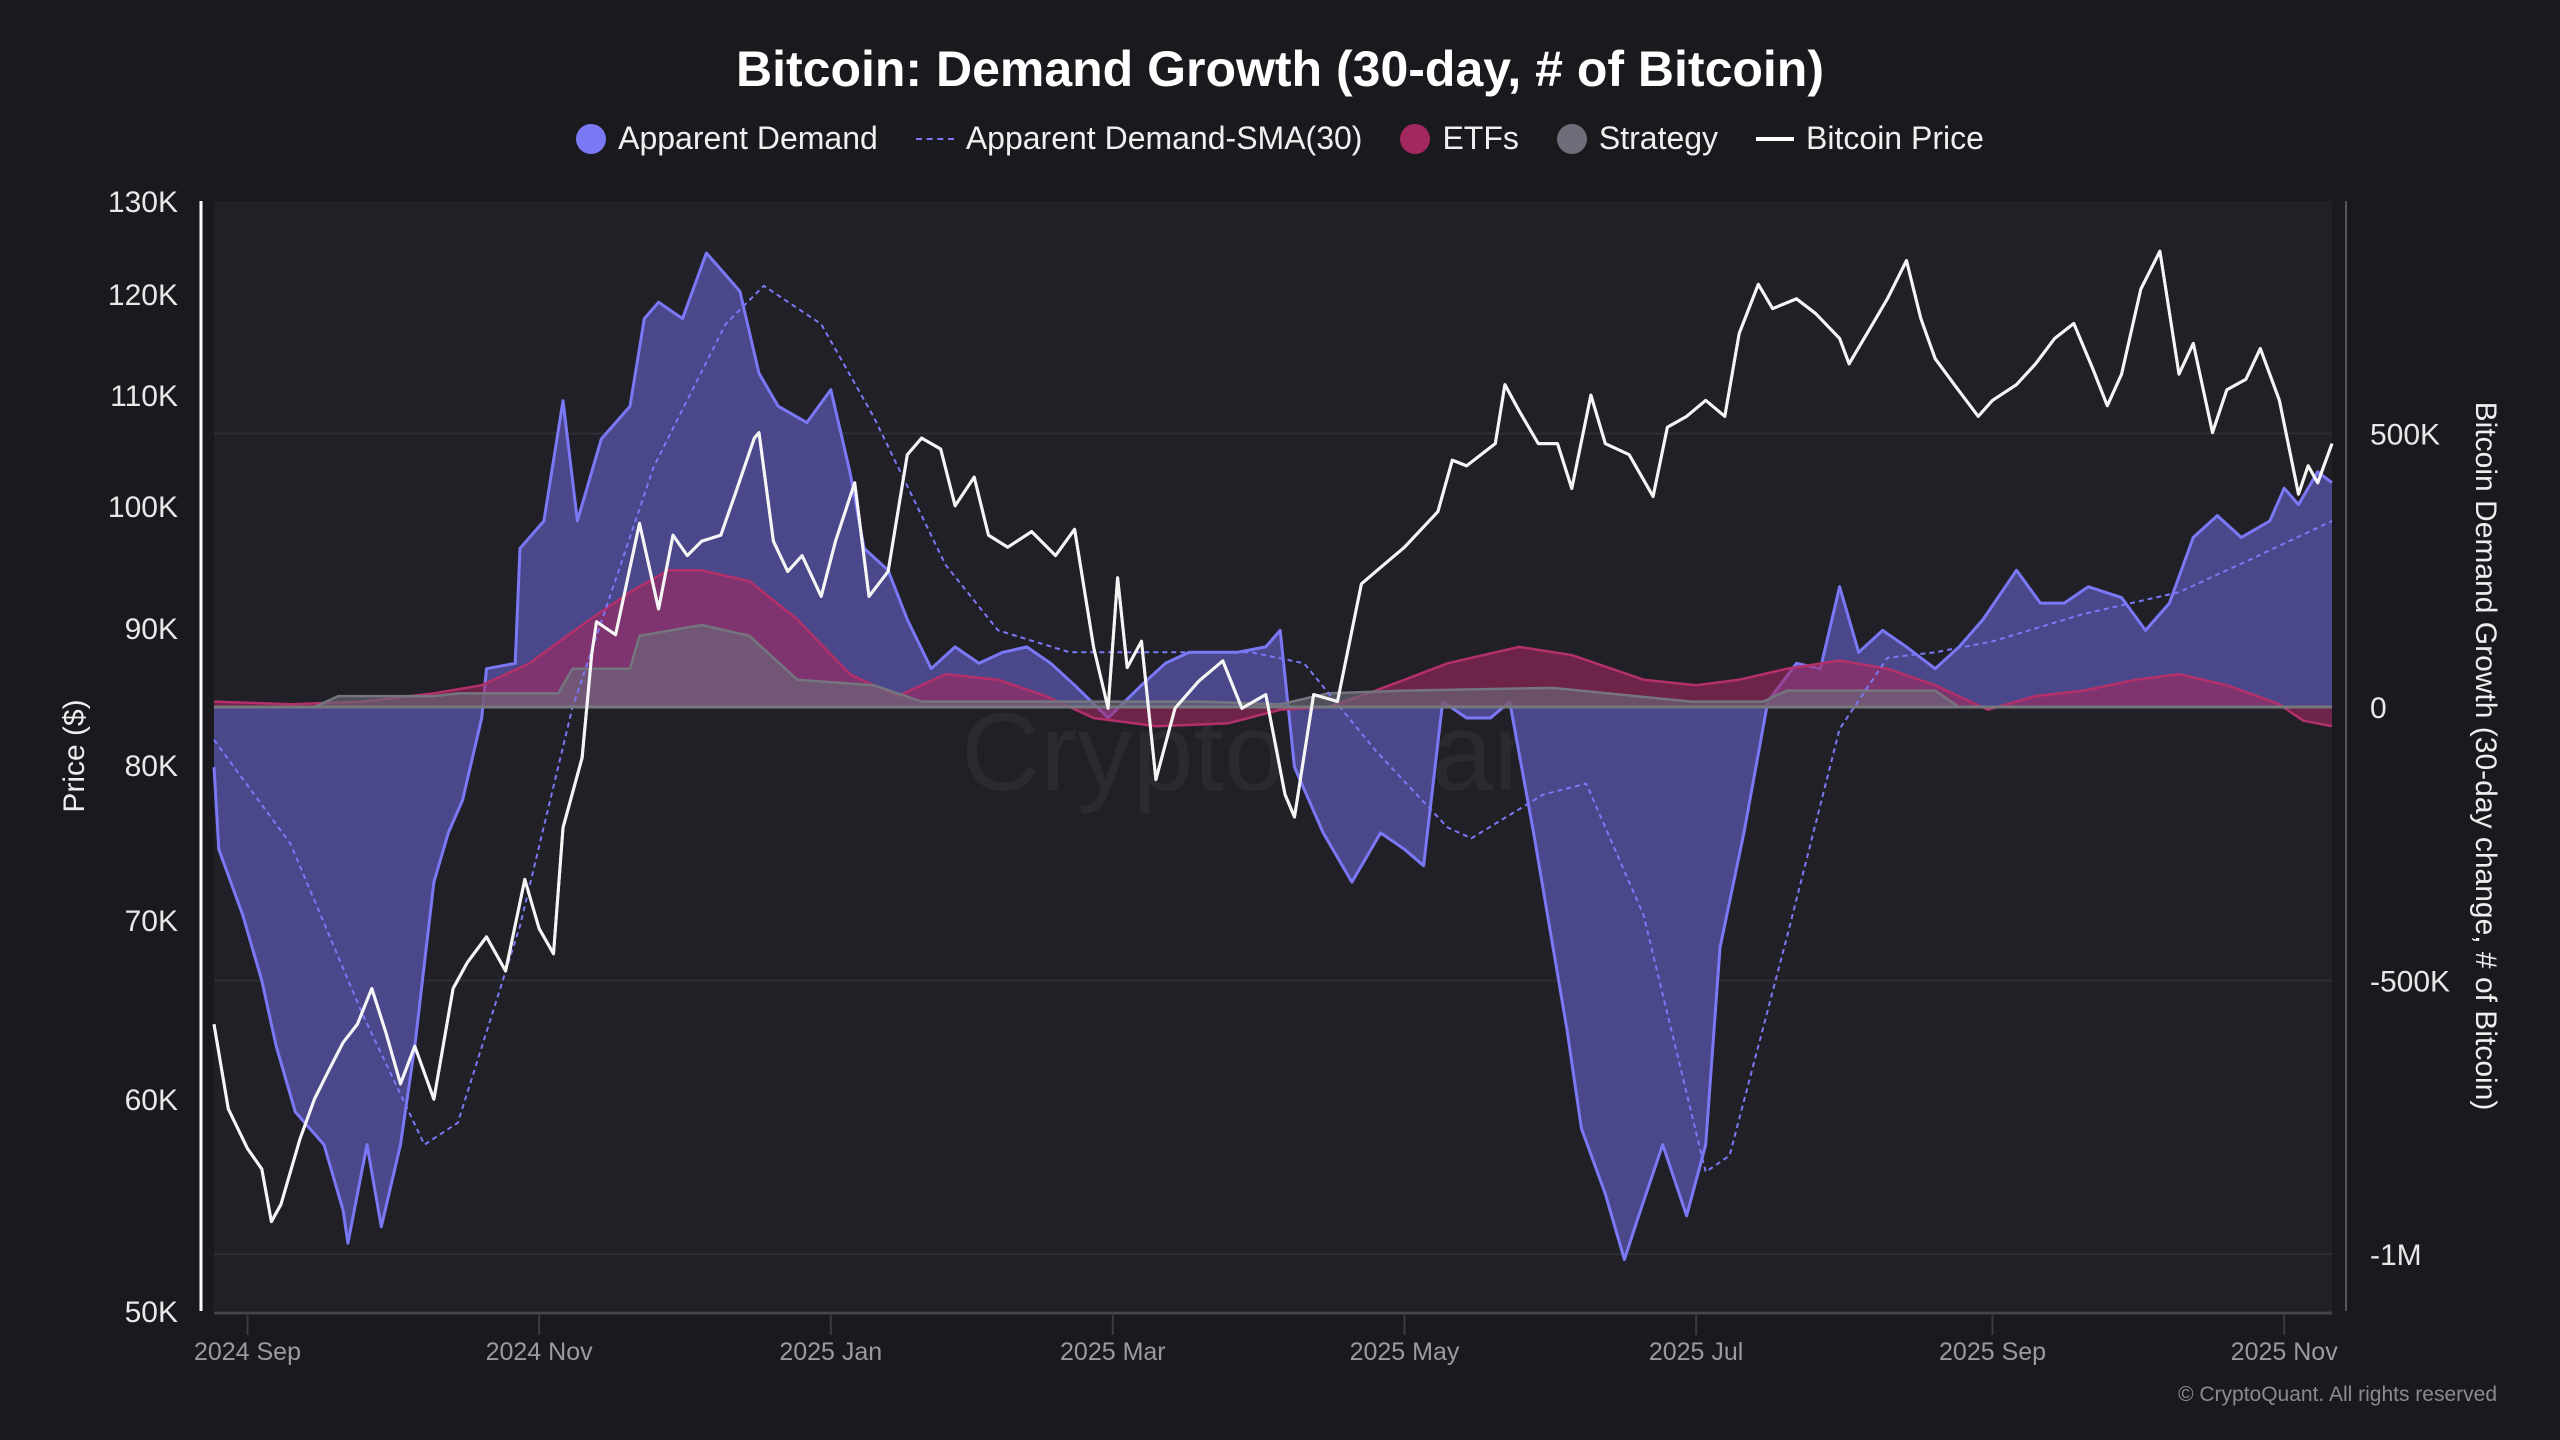 This screenshot has height=1440, width=2560. I want to click on legend-item-strategy: Strategy, so click(1637, 138).